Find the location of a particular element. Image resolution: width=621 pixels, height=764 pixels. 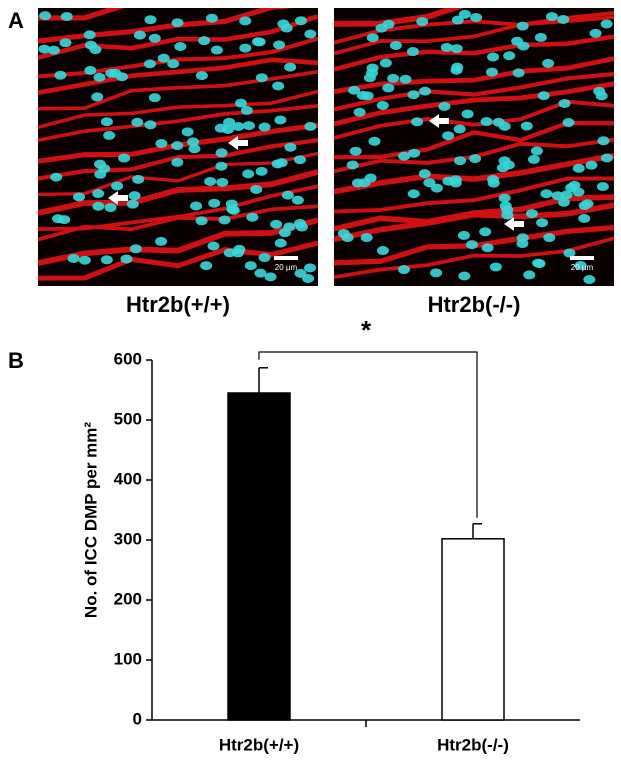

image-caption: Htr2b(+/+) is located at coordinates (178, 304).